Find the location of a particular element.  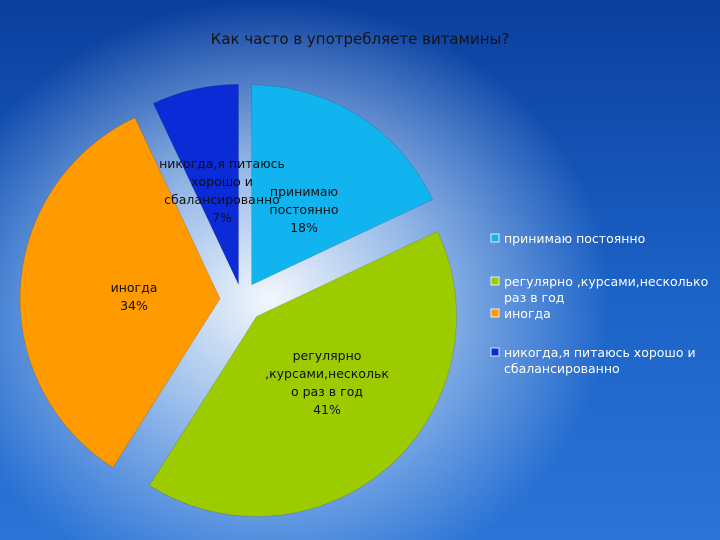

legend-label: регулярно ,курсами,несколько раз в год is located at coordinates (606, 289).